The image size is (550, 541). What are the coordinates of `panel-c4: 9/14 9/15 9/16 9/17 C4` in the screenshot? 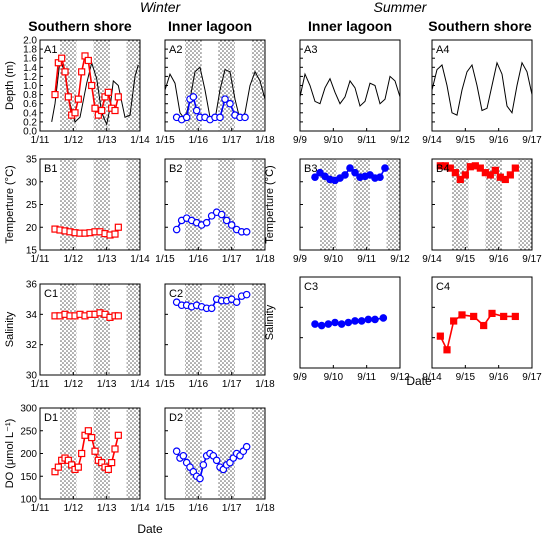 It's located at (482, 329).